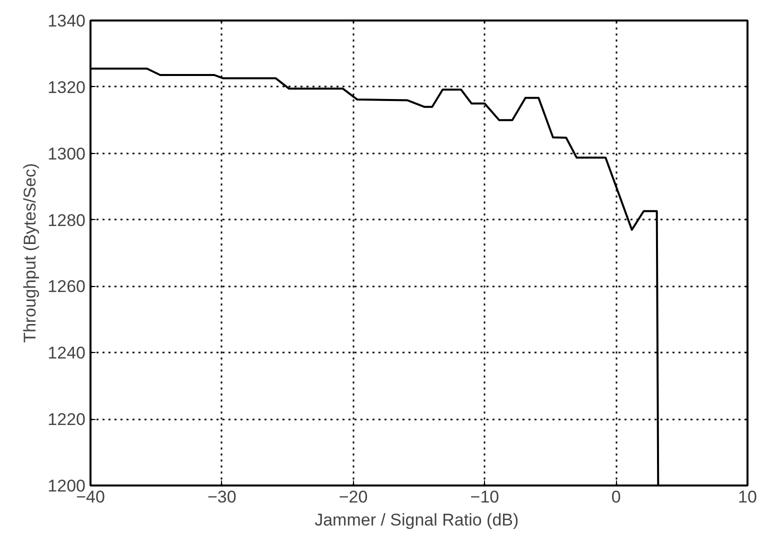  What do you see at coordinates (67, 220) in the screenshot?
I see `y-tick-label: 1280` at bounding box center [67, 220].